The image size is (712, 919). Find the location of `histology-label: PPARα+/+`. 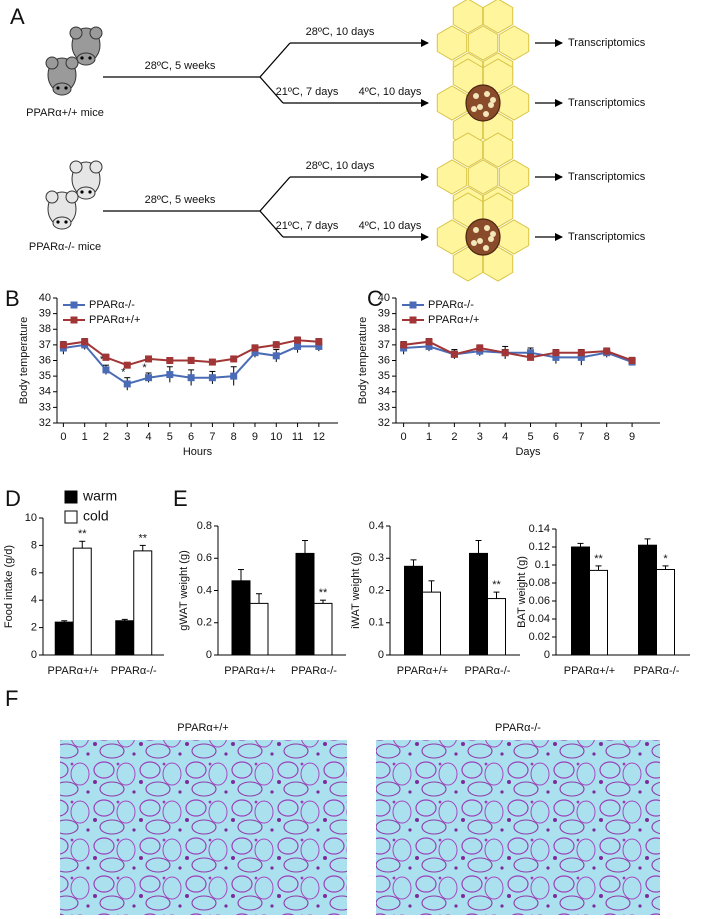

histology-label: PPARα+/+ is located at coordinates (202, 728).